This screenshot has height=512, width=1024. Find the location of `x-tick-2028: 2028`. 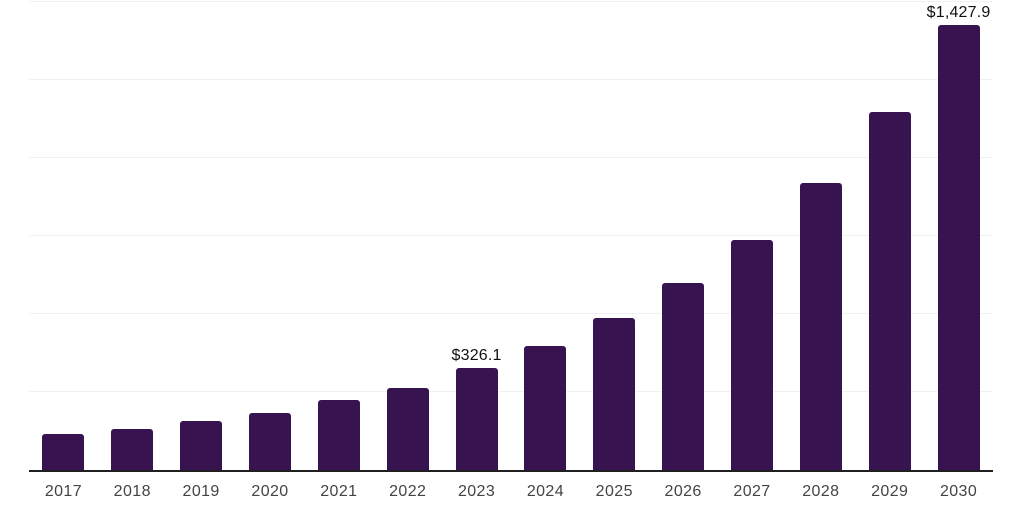

x-tick-2028: 2028 is located at coordinates (821, 491).